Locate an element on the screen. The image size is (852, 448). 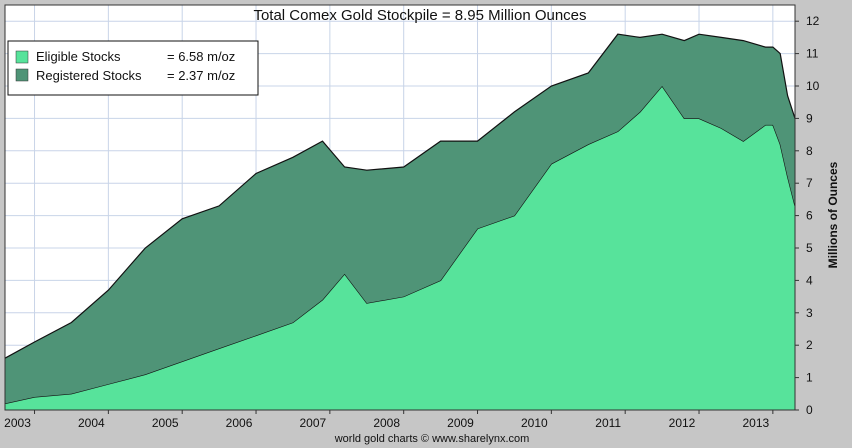
x-tick-label: 2004 is located at coordinates (91, 423).